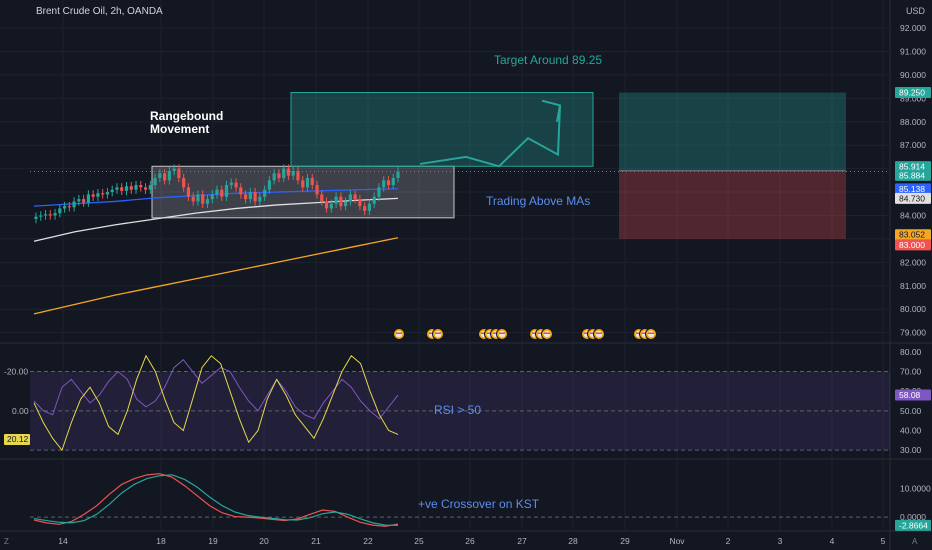  I want to click on corner-left-label: Z, so click(6, 541).